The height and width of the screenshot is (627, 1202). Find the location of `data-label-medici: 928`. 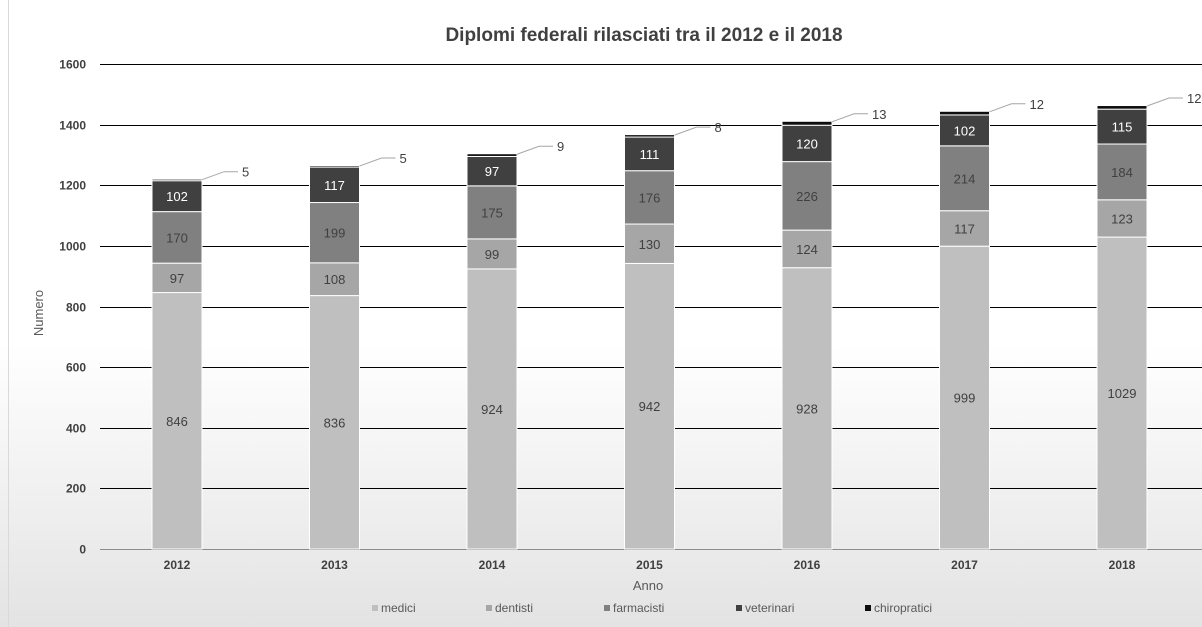

data-label-medici: 928 is located at coordinates (807, 408).